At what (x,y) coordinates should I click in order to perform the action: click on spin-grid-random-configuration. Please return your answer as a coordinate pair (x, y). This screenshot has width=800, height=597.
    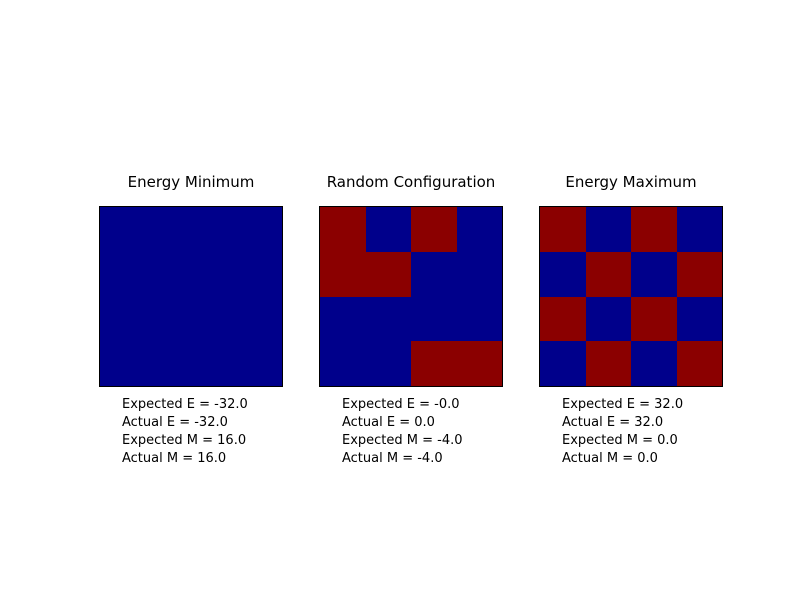
    Looking at the image, I should click on (411, 296).